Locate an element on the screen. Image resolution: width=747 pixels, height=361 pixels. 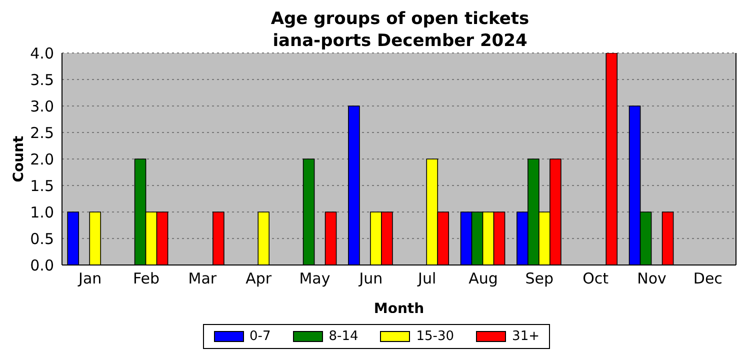
x-axis-title: Month is located at coordinates (399, 309).